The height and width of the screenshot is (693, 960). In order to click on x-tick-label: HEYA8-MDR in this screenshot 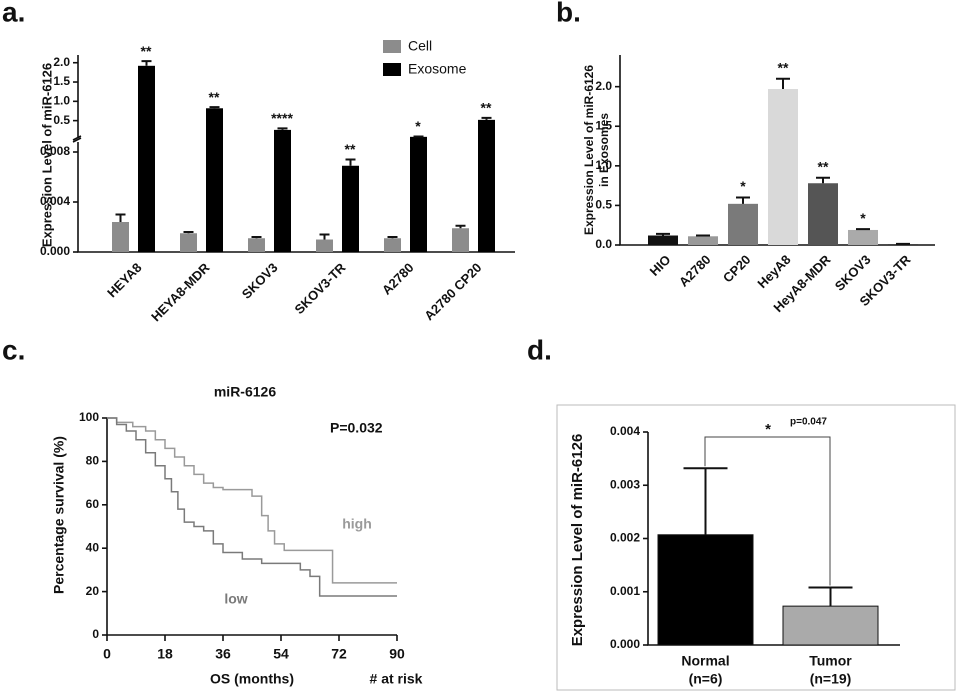, I will do `click(180, 292)`.